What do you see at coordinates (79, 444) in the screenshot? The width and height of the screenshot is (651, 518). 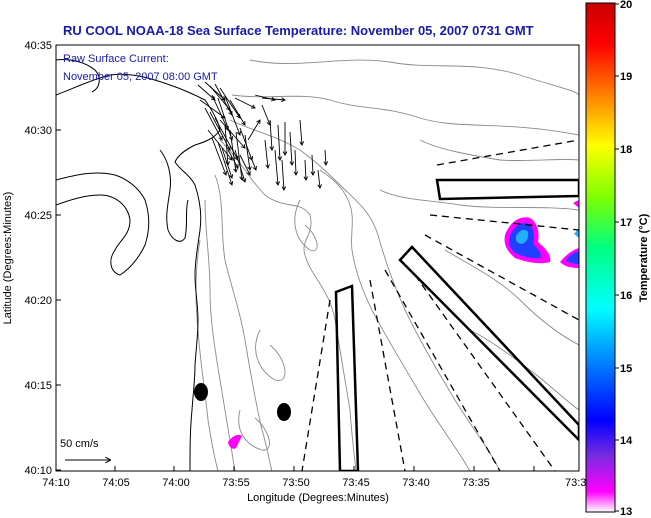 I see `current-scale-label: 50 cm/s` at bounding box center [79, 444].